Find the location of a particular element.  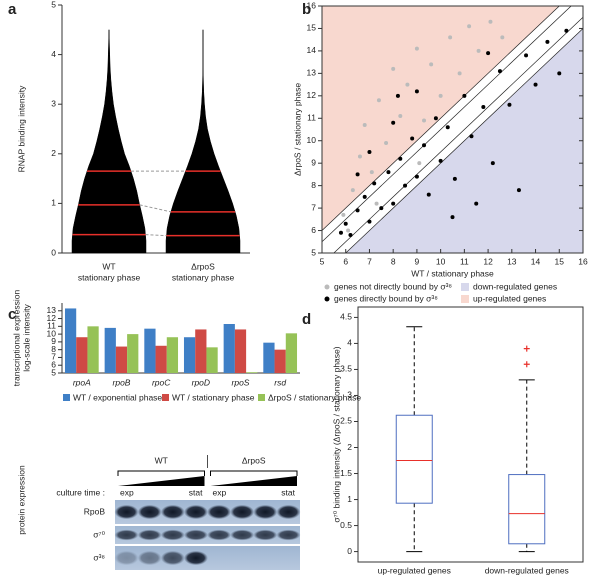

y-tick-label: 3.5 is located at coordinates (346, 369).